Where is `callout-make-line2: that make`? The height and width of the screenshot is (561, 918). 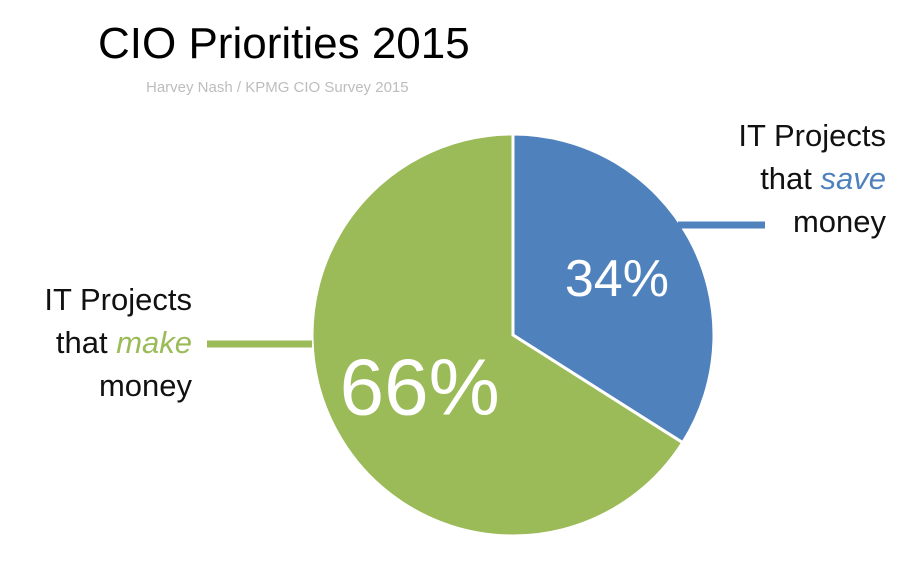 callout-make-line2: that make is located at coordinates (118, 342).